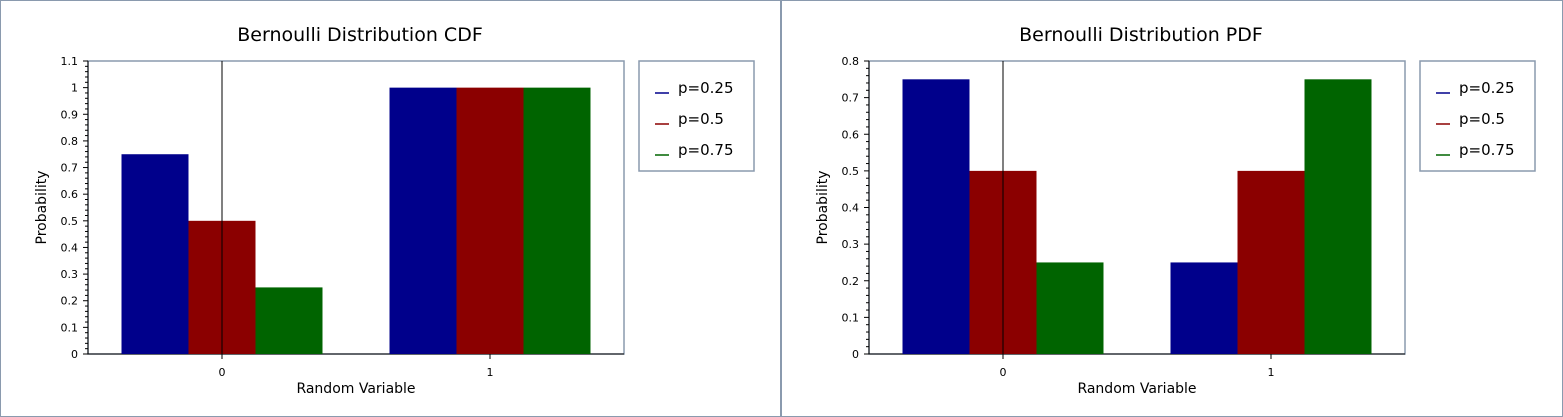 This screenshot has height=417, width=1563. Describe the element at coordinates (360, 35) in the screenshot. I see `chart-title: Bernoulli Distribution CDF` at that location.